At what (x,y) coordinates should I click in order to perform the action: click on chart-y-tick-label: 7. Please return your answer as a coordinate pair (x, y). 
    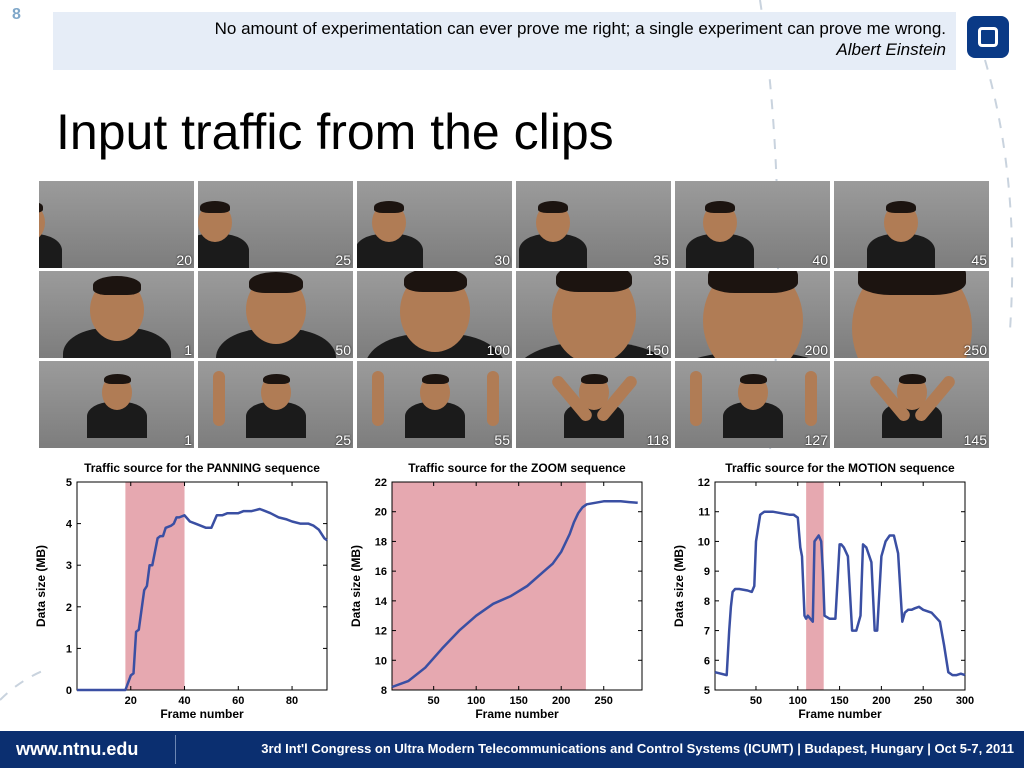
    Looking at the image, I should click on (707, 632).